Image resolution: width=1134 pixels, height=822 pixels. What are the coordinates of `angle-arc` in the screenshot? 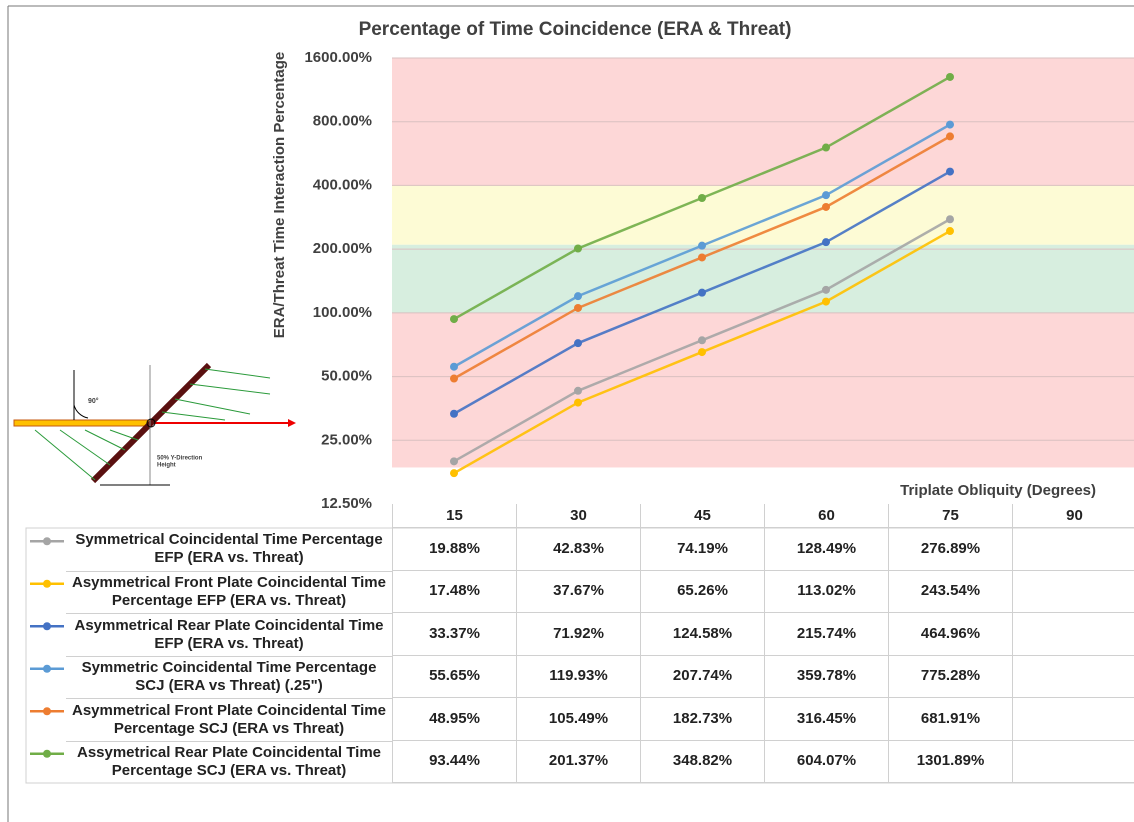 It's located at (81, 411).